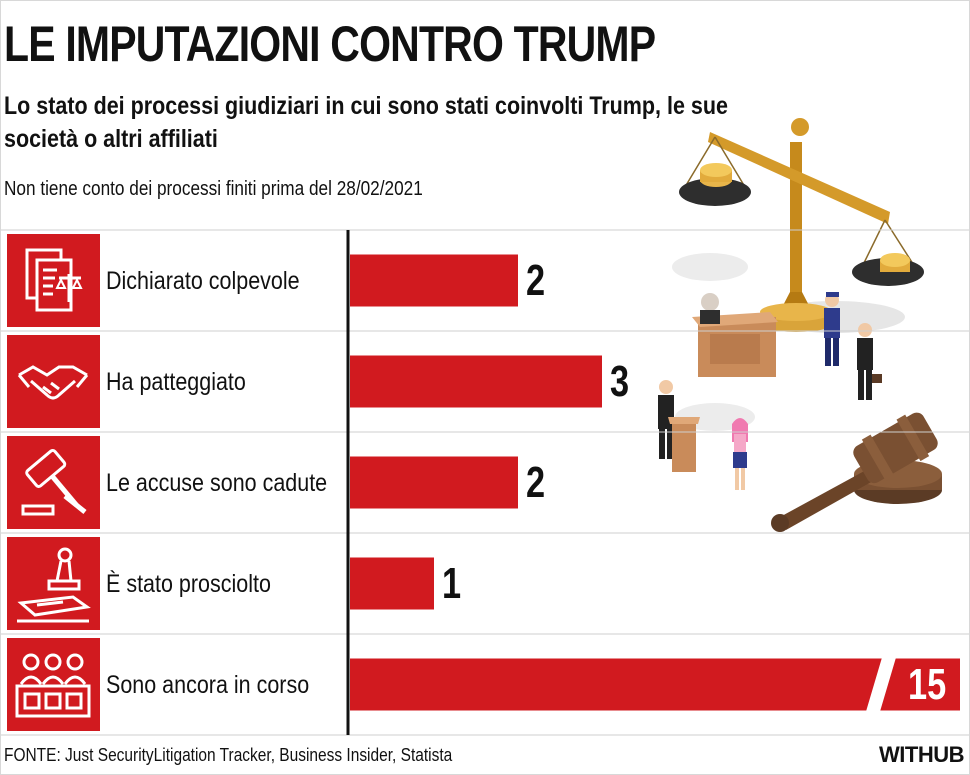  I want to click on document-scales-icon, so click(53, 280).